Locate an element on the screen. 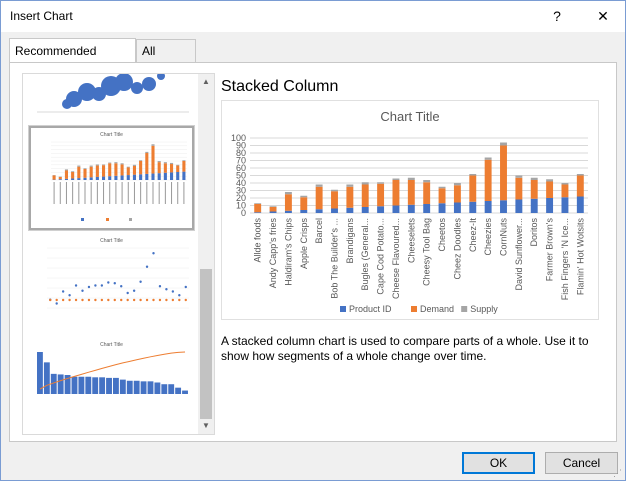 The width and height of the screenshot is (626, 481). resize-grip-icon: ⋰ is located at coordinates (617, 473).